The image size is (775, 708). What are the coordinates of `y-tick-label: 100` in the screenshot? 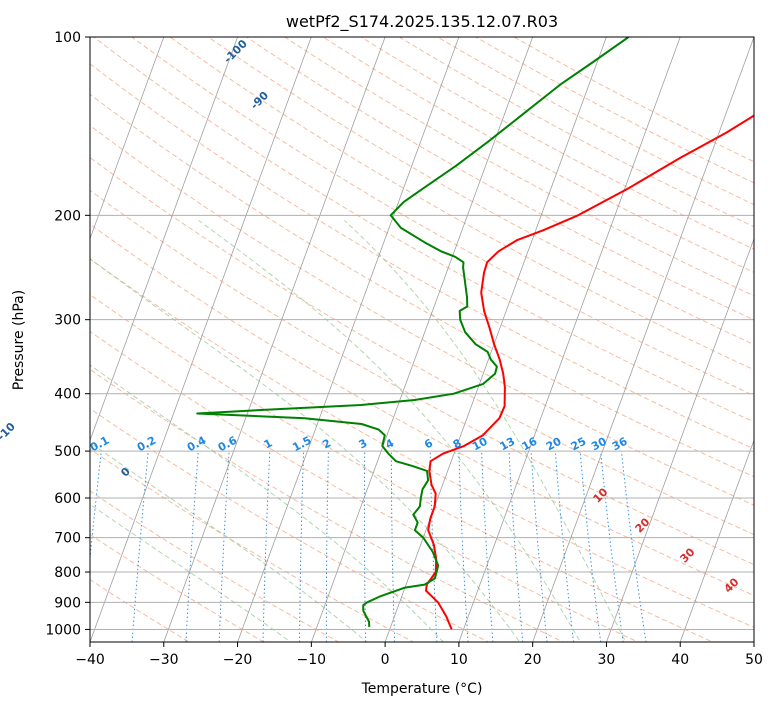 It's located at (67, 38).